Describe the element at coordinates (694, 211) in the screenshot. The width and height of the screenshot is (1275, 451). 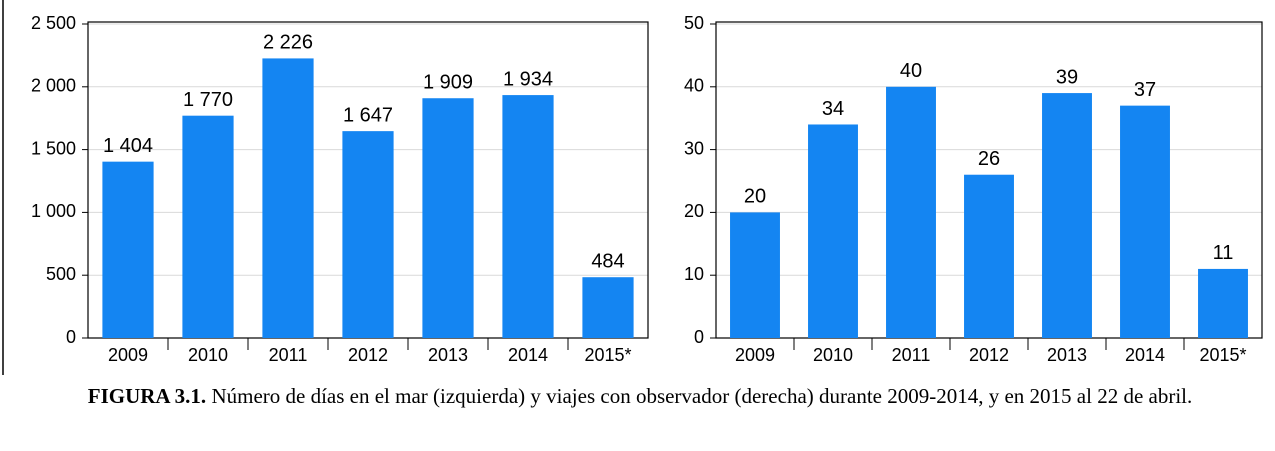
I see `y-tick-label: 20` at that location.